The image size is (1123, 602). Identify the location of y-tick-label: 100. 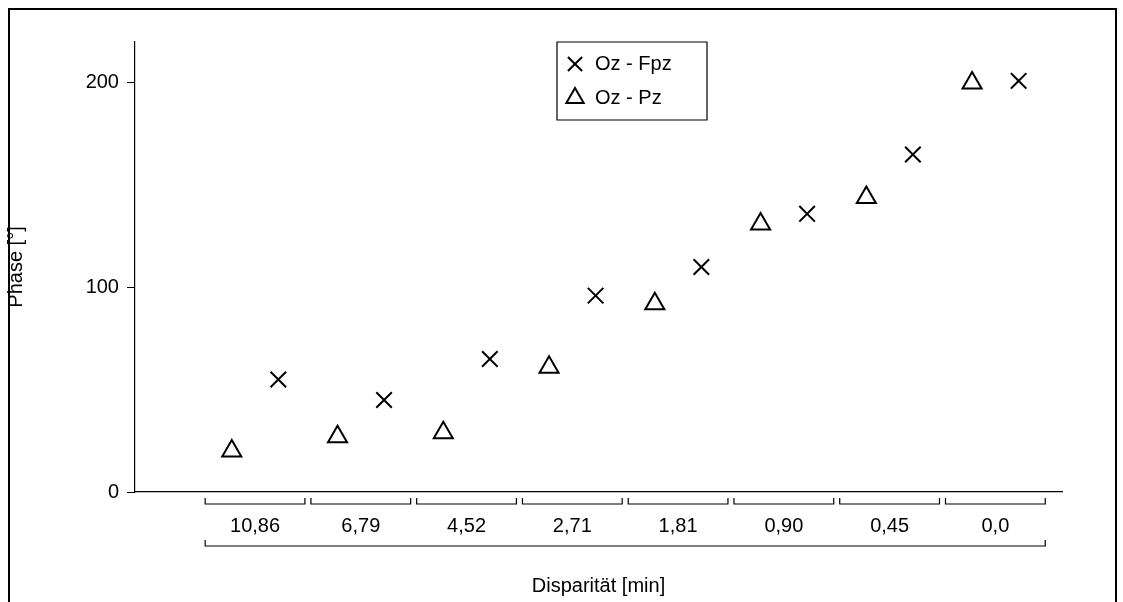
(102, 285).